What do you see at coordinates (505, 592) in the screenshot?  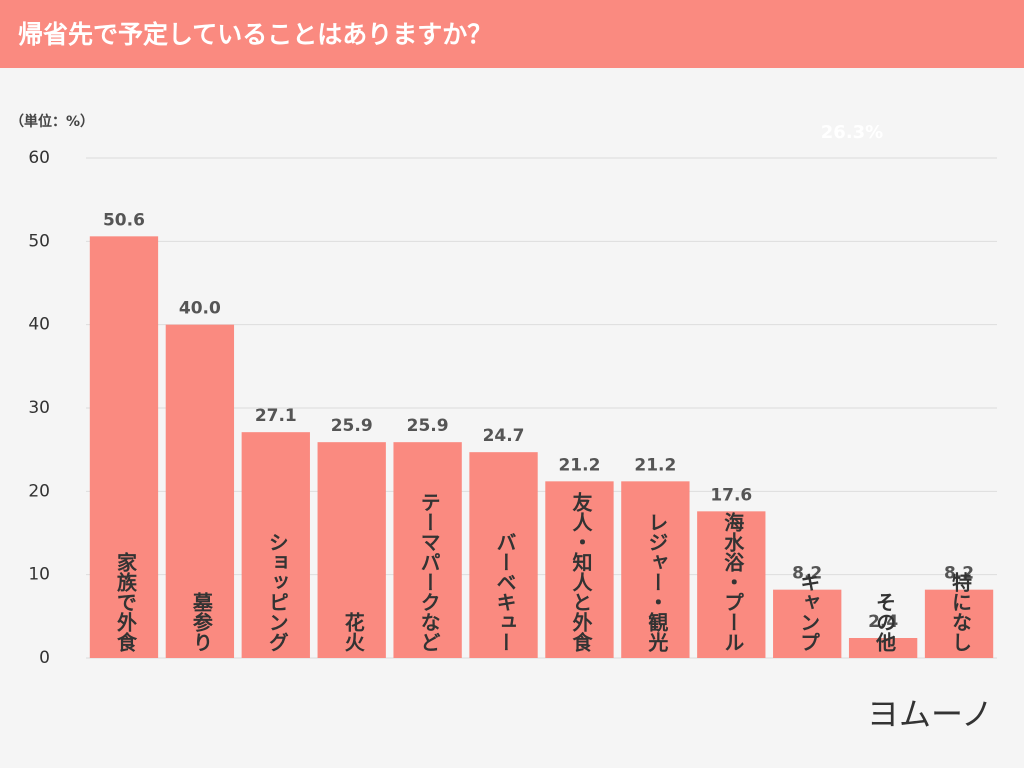 I see `category-label: バーベキュー` at bounding box center [505, 592].